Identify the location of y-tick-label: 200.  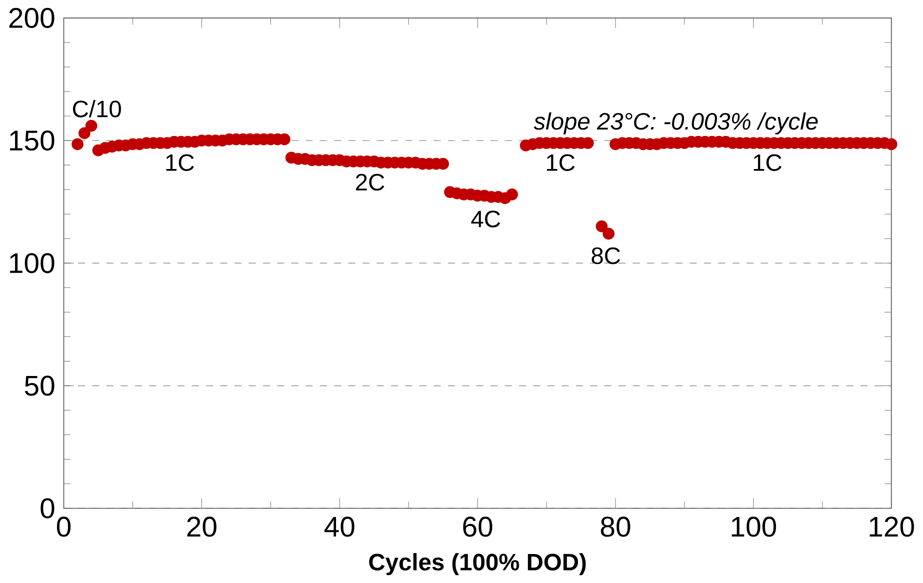
(31, 18).